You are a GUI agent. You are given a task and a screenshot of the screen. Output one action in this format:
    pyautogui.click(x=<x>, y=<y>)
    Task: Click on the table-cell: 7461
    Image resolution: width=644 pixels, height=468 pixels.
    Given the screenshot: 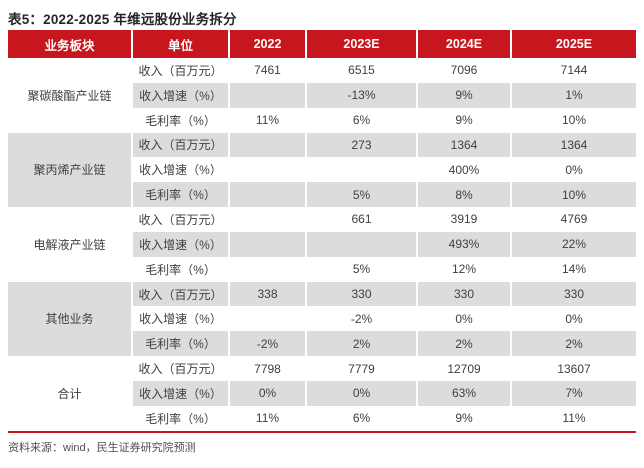 What is the action you would take?
    pyautogui.click(x=268, y=70)
    